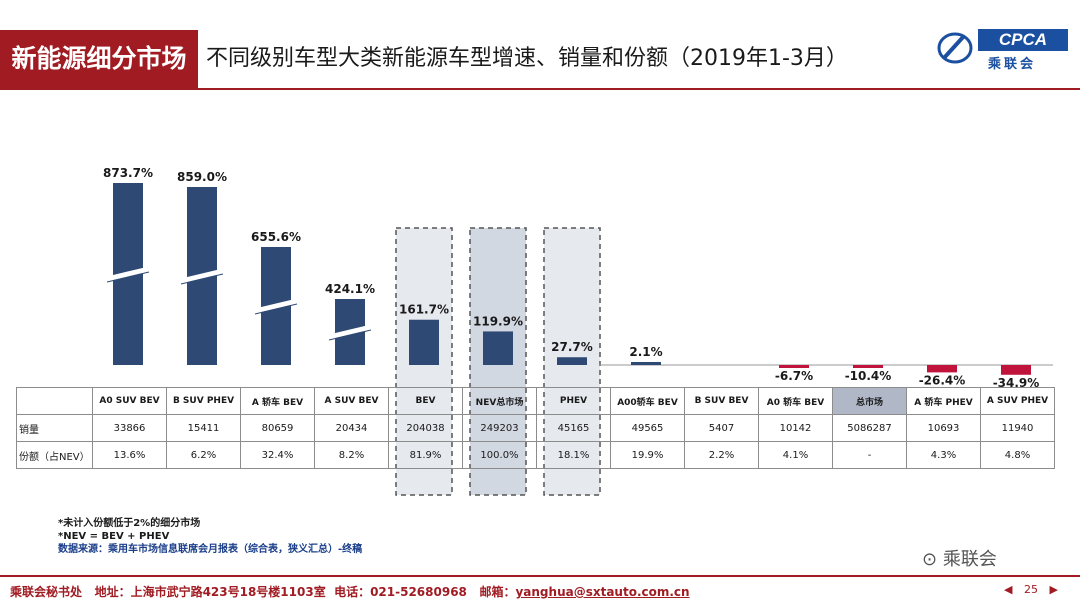 Image resolution: width=1080 pixels, height=607 pixels. What do you see at coordinates (277, 428) in the screenshot?
I see `sales-cell: 80659` at bounding box center [277, 428].